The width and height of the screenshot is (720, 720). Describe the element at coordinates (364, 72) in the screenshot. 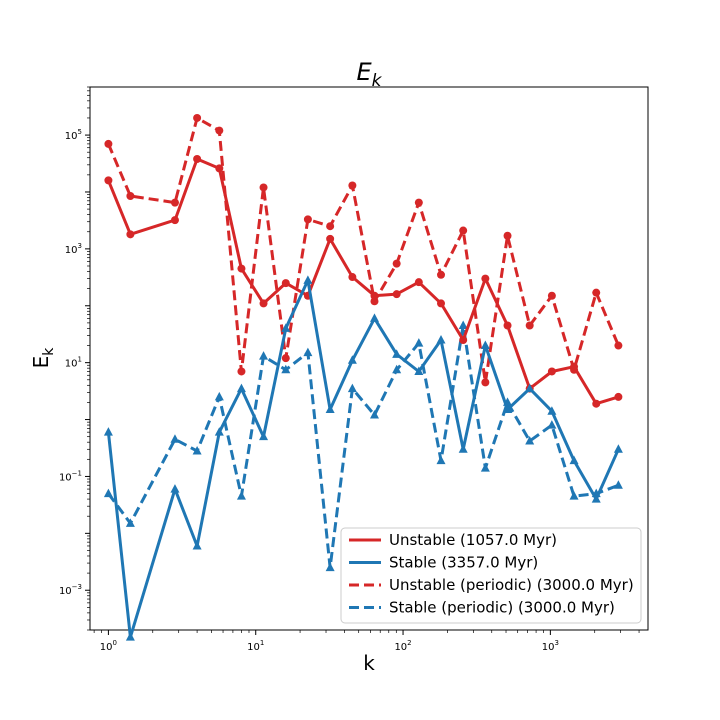

I see `chart-title-main: E` at that location.